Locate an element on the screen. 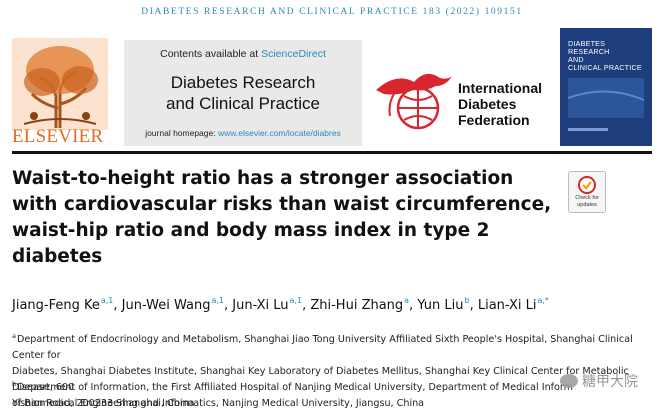  idf-bird-globe-logo is located at coordinates (414, 101).